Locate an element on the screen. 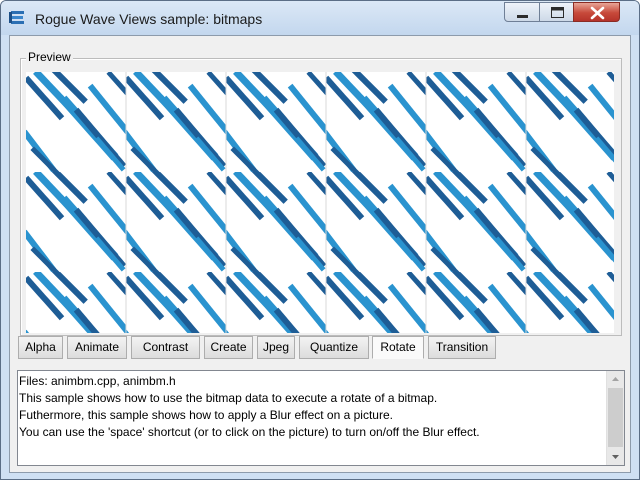 This screenshot has height=480, width=640. scroll-down-arrow-icon is located at coordinates (615, 457).